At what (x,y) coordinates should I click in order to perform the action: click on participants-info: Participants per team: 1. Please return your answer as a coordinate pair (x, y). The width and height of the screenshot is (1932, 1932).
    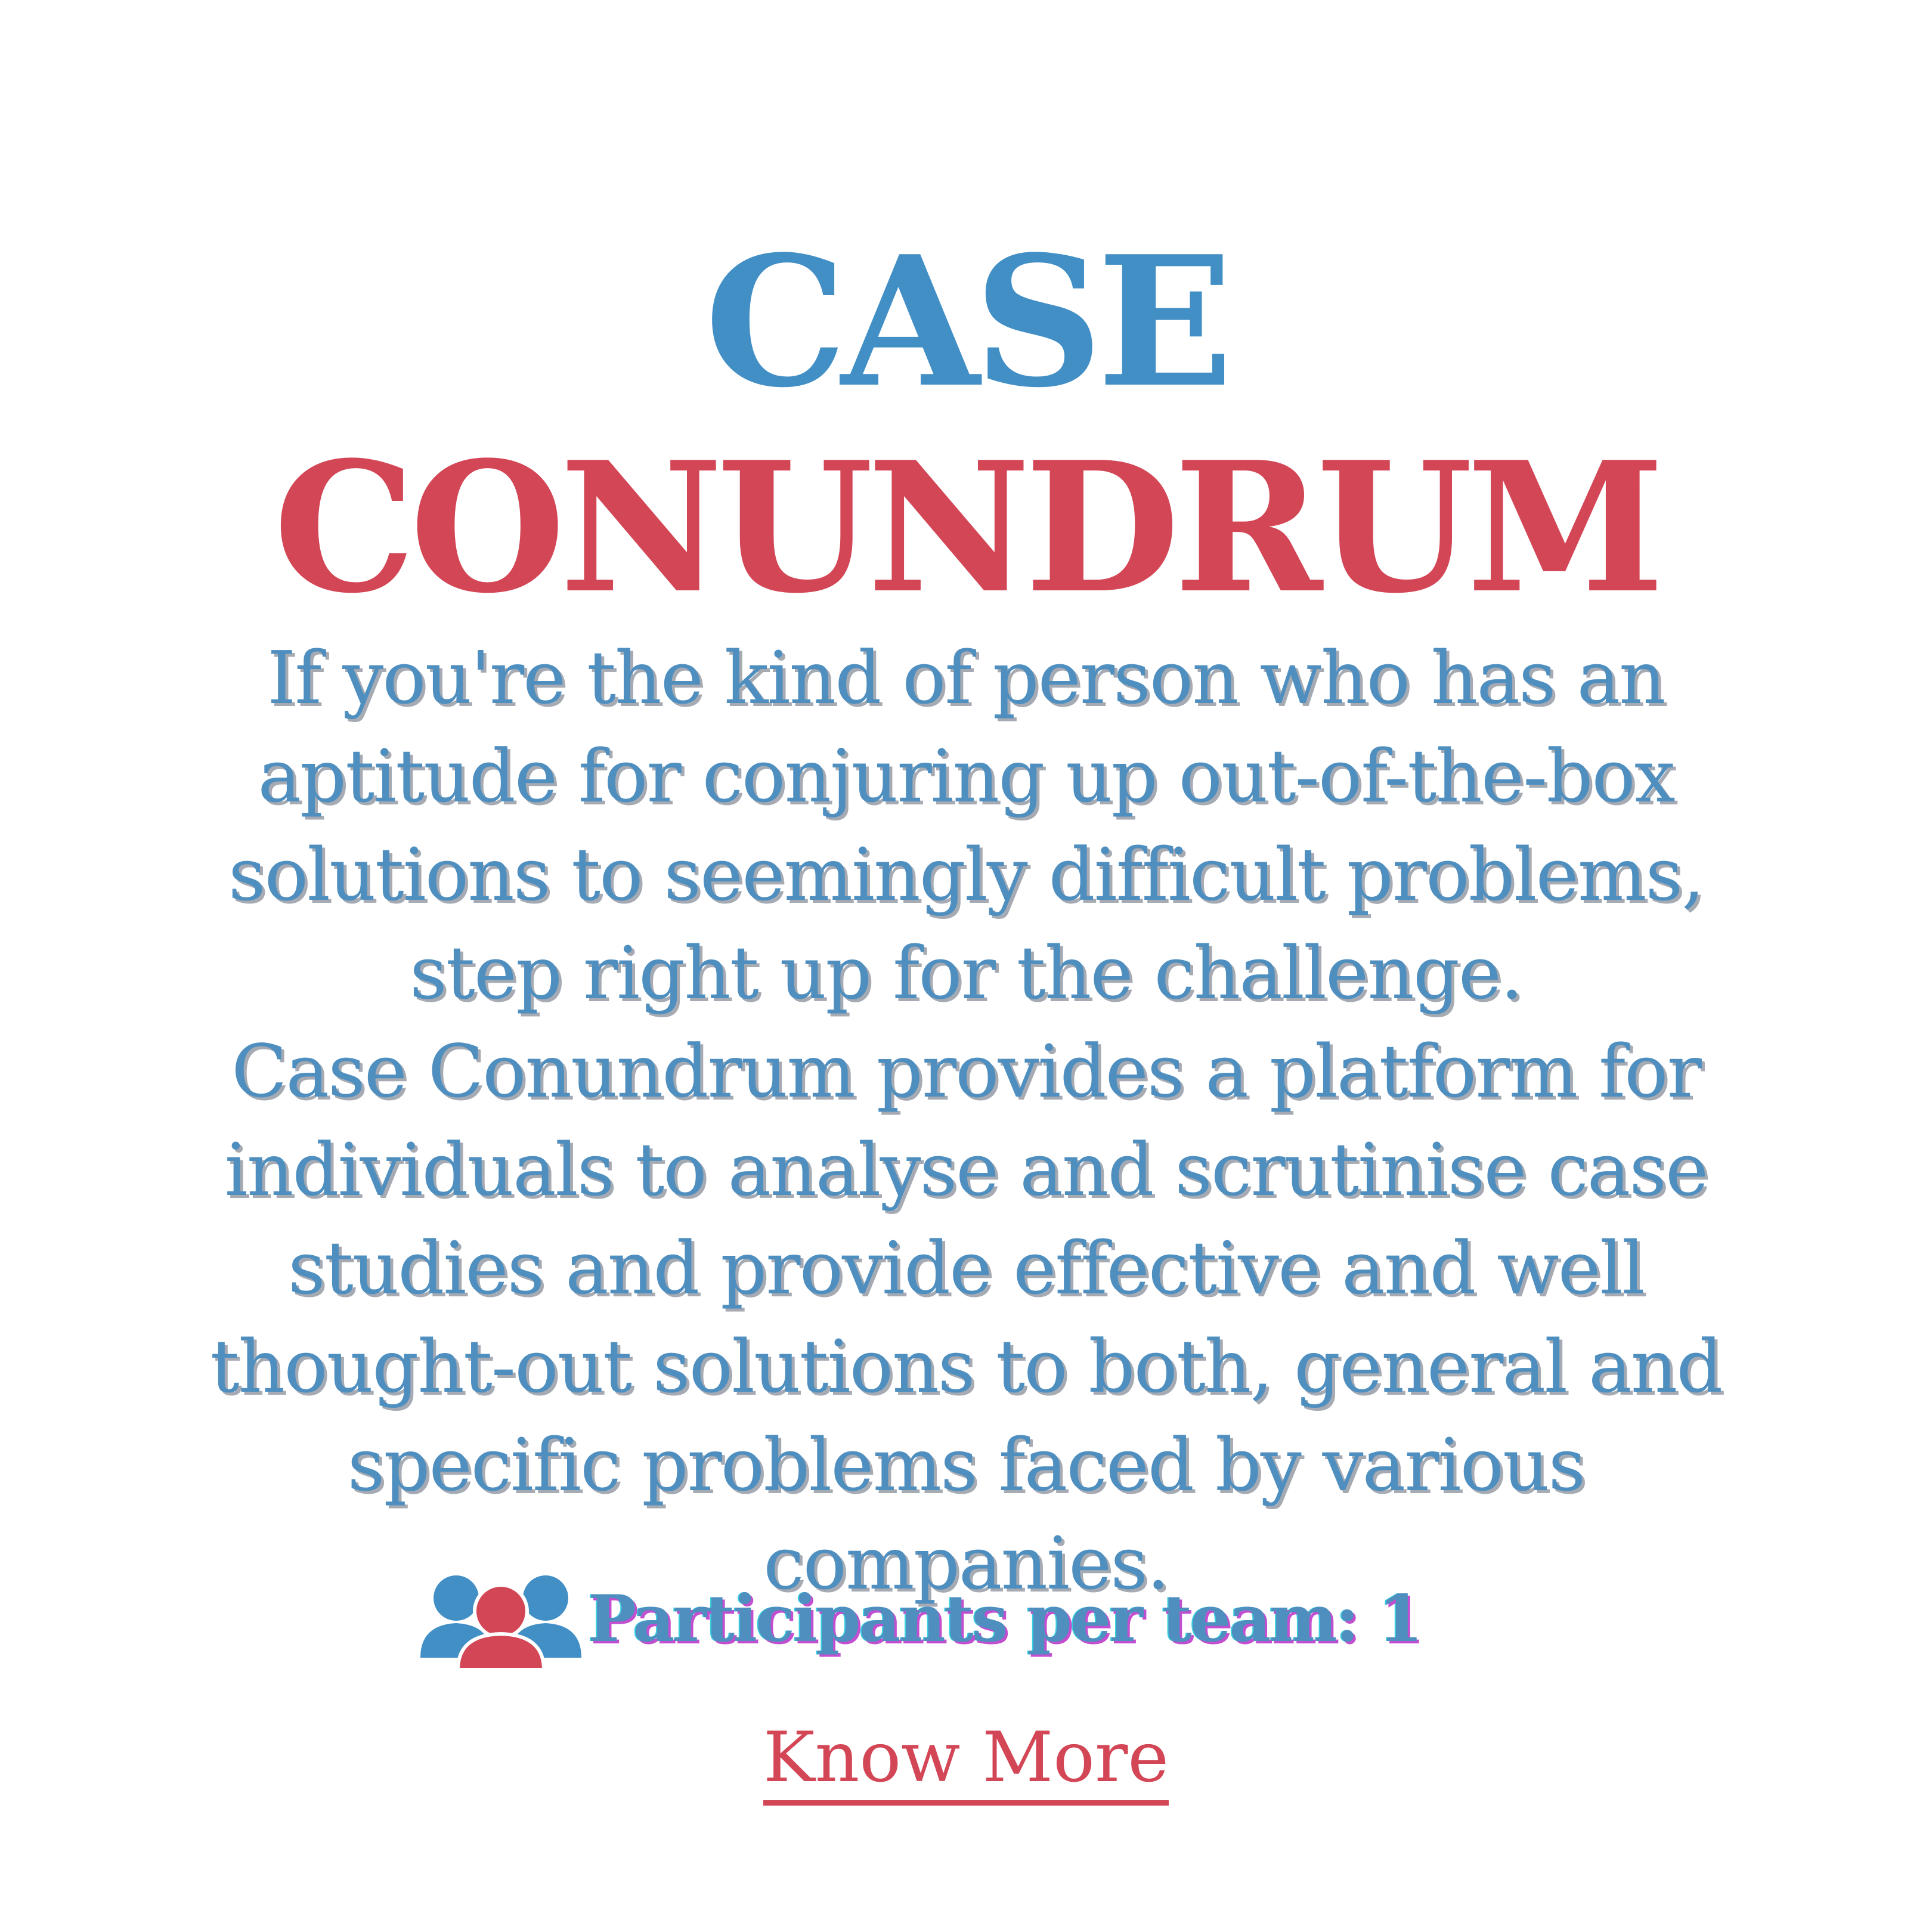
    Looking at the image, I should click on (920, 1619).